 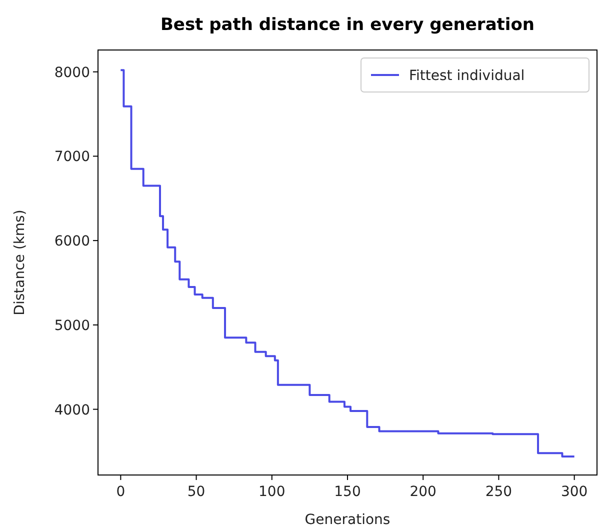 I want to click on y-tick-label: 7000, so click(x=72, y=157).